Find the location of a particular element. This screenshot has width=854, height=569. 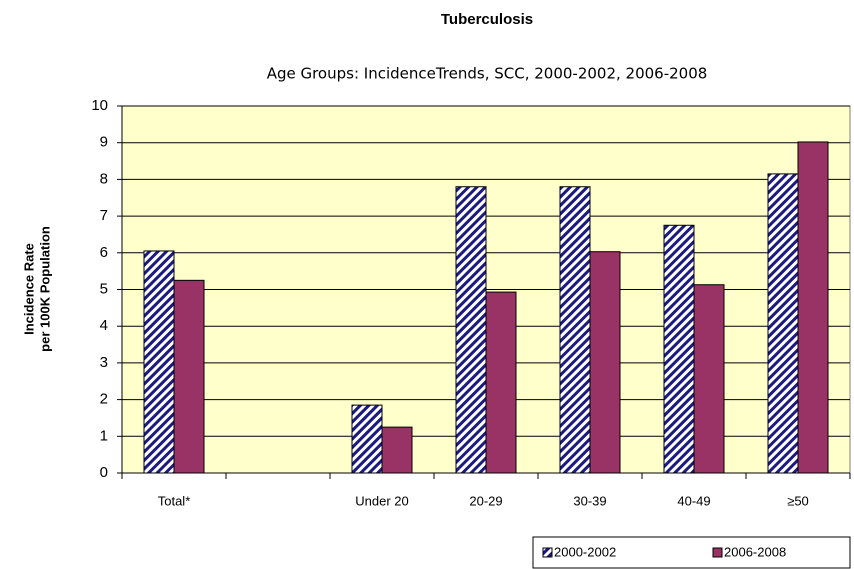

x-tick-label: Under 20 is located at coordinates (381, 500).